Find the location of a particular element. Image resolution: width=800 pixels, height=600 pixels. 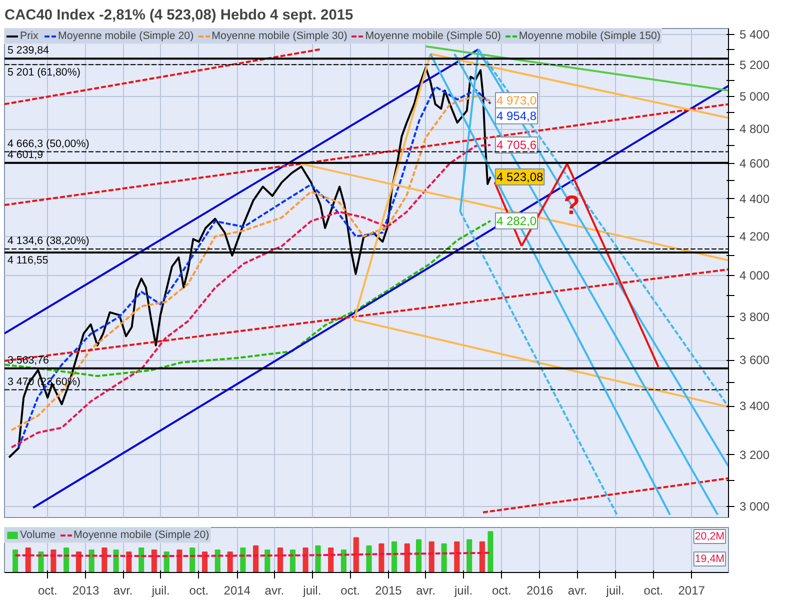

x-tick-label: 2015 is located at coordinates (388, 591).